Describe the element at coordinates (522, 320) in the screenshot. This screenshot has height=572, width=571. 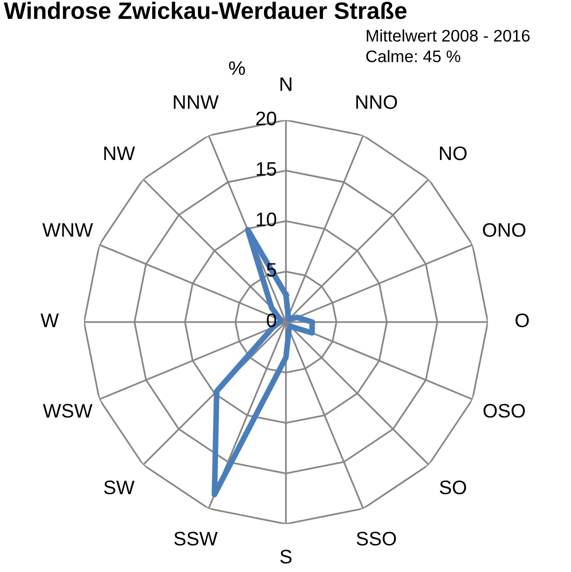
I see `spoke-label: O` at that location.